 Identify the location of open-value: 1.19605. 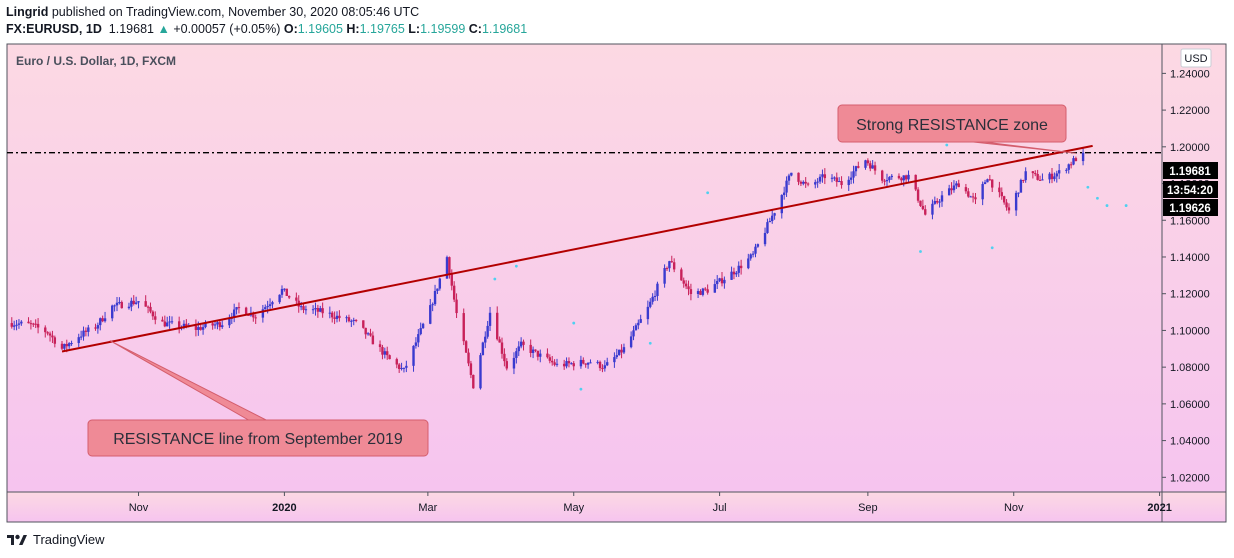
(320, 29).